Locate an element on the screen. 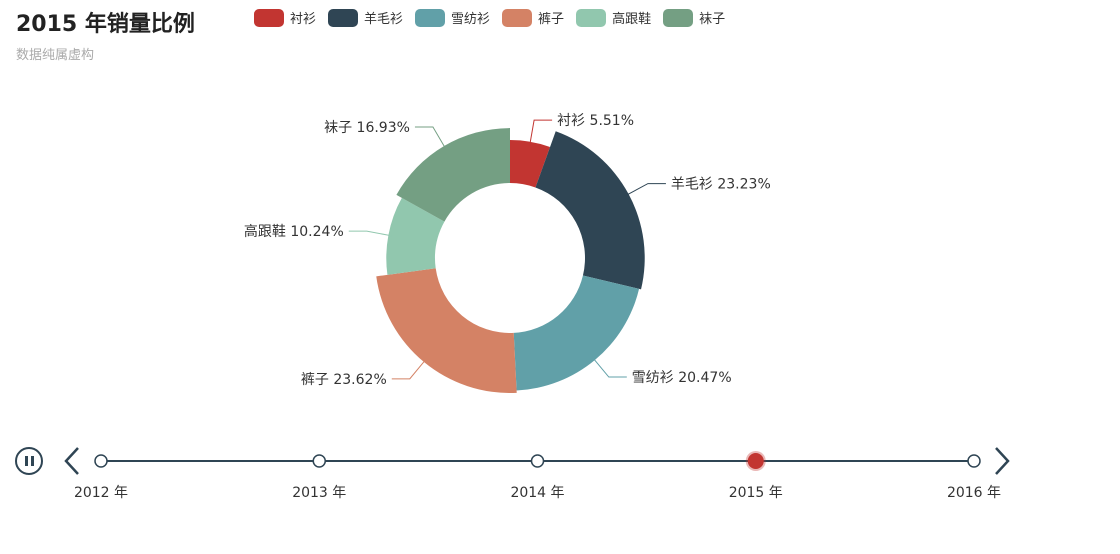 The width and height of the screenshot is (1120, 554). timeline-label: 2013 年 is located at coordinates (319, 493).